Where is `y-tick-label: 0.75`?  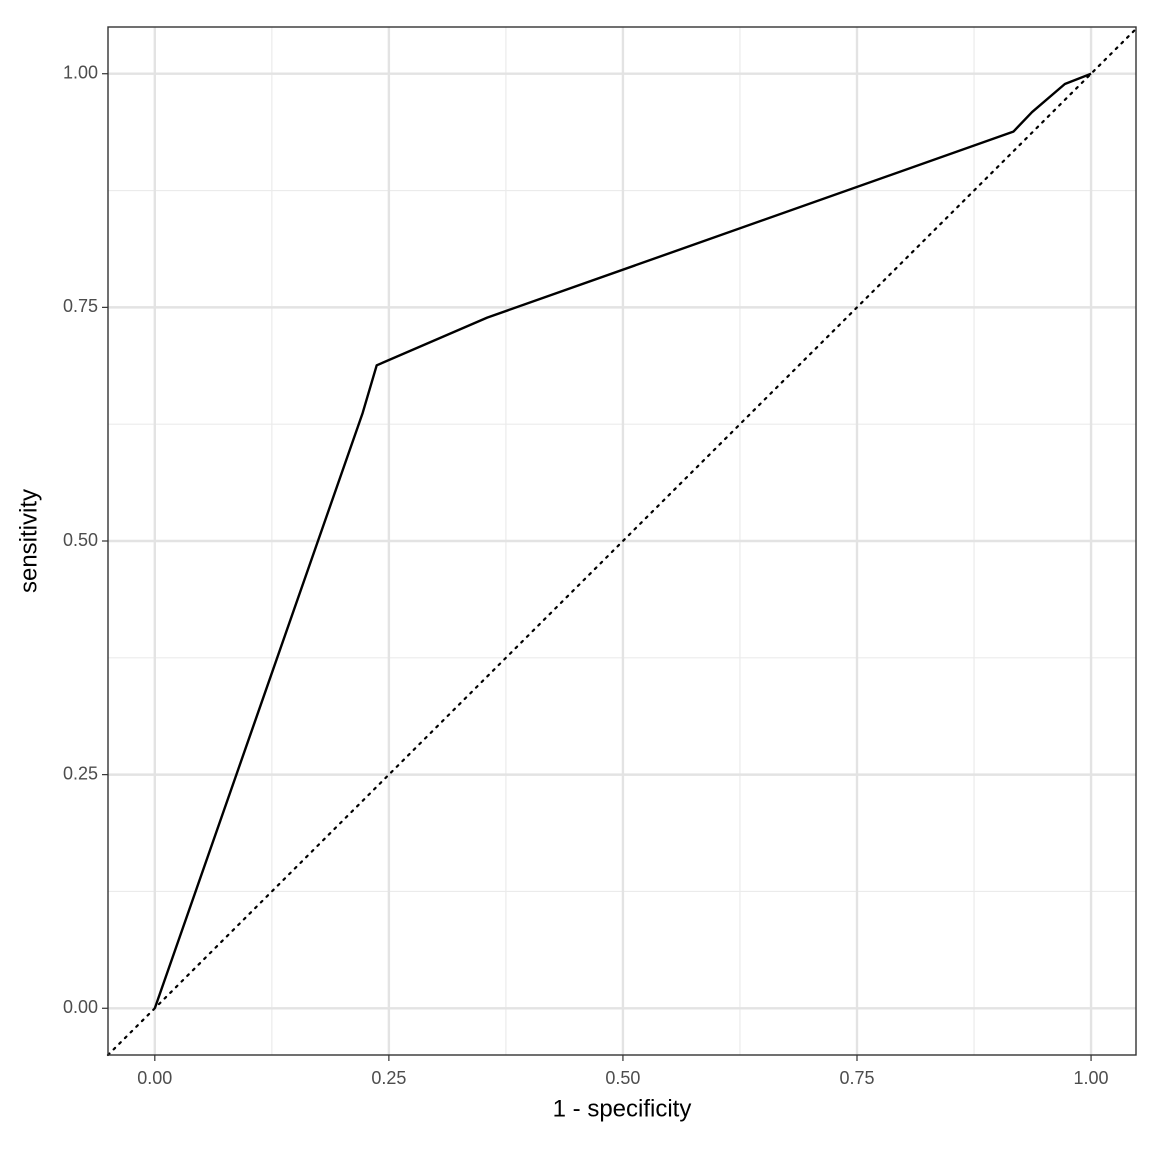 y-tick-label: 0.75 is located at coordinates (80, 306).